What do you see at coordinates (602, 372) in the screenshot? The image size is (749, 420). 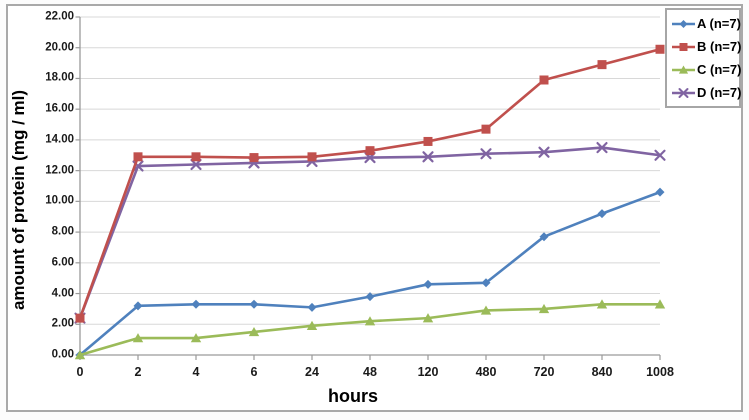 I see `x-tick-label-840: 840` at bounding box center [602, 372].